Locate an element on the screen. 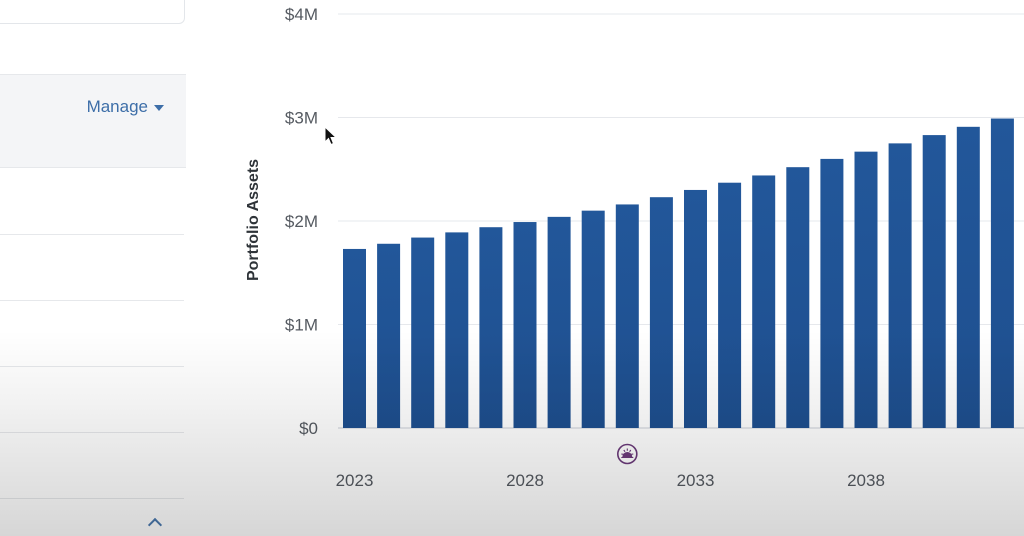 This screenshot has width=1024, height=536. bar-2037 is located at coordinates (832, 293).